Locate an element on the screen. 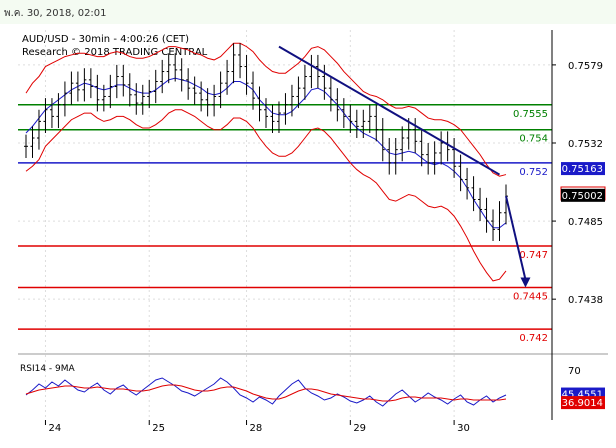 This screenshot has width=616, height=448. rsi-y-tick-label: 70 is located at coordinates (574, 371).